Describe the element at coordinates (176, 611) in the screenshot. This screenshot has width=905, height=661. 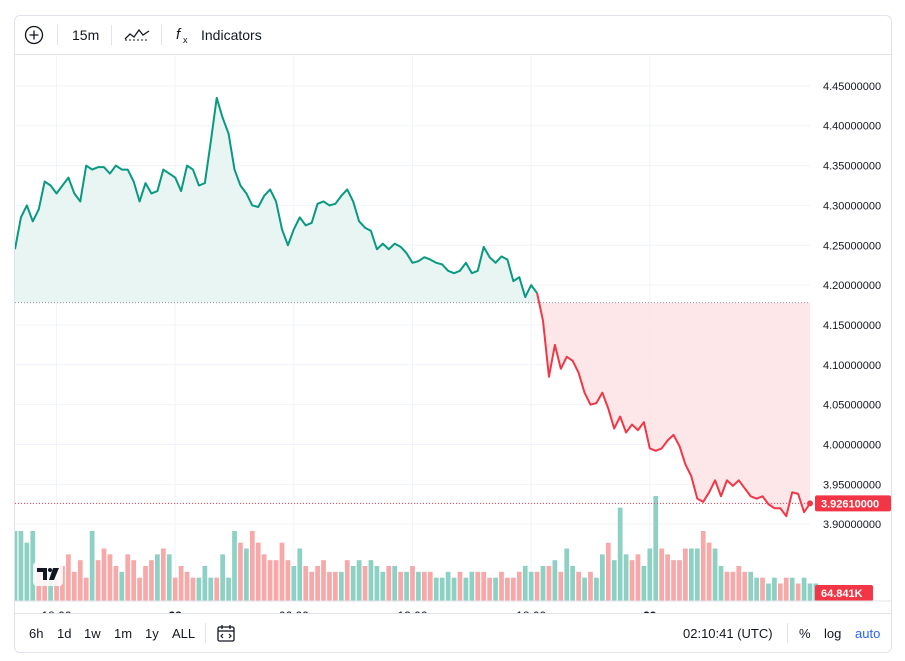
I see `x-tick-label: 28` at that location.